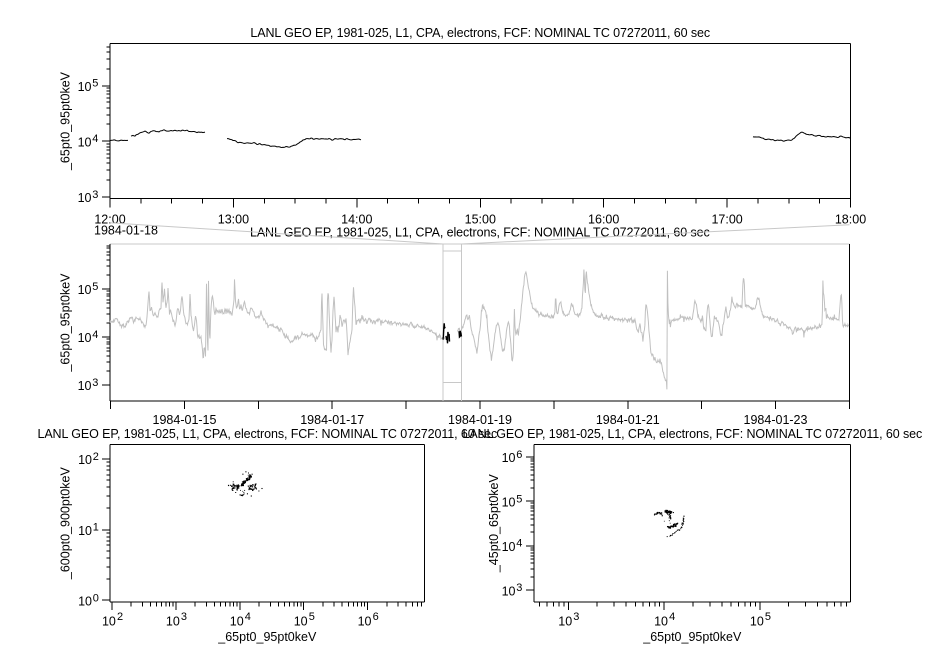 Image resolution: width=926 pixels, height=647 pixels. Describe the element at coordinates (96, 599) in the screenshot. I see `svg-text: 0` at that location.